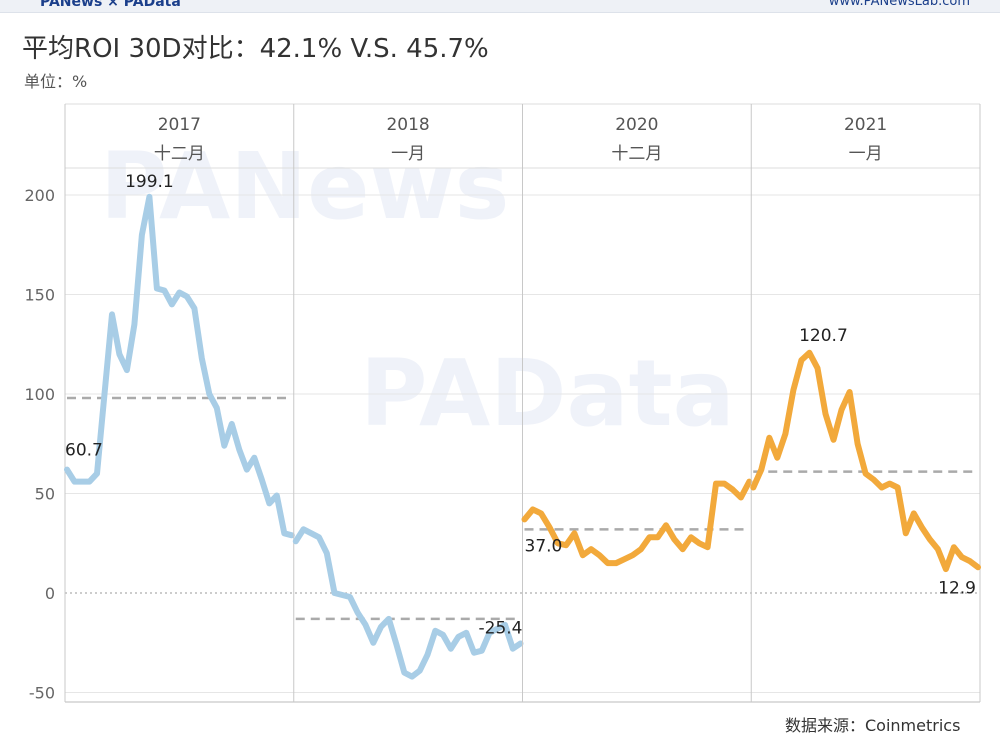 Image resolution: width=1000 pixels, height=736 pixels. Describe the element at coordinates (957, 588) in the screenshot. I see `data-label: 12.9` at that location.